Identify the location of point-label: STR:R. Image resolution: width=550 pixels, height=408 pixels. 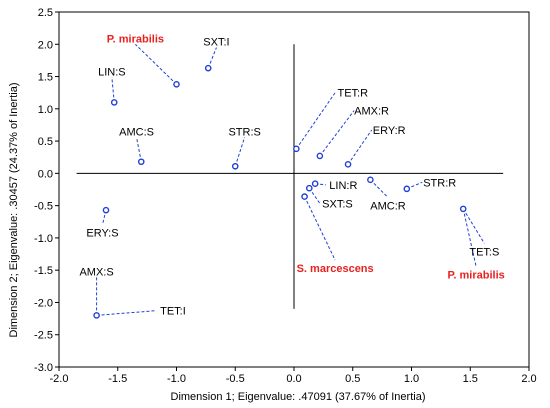
(439, 183).